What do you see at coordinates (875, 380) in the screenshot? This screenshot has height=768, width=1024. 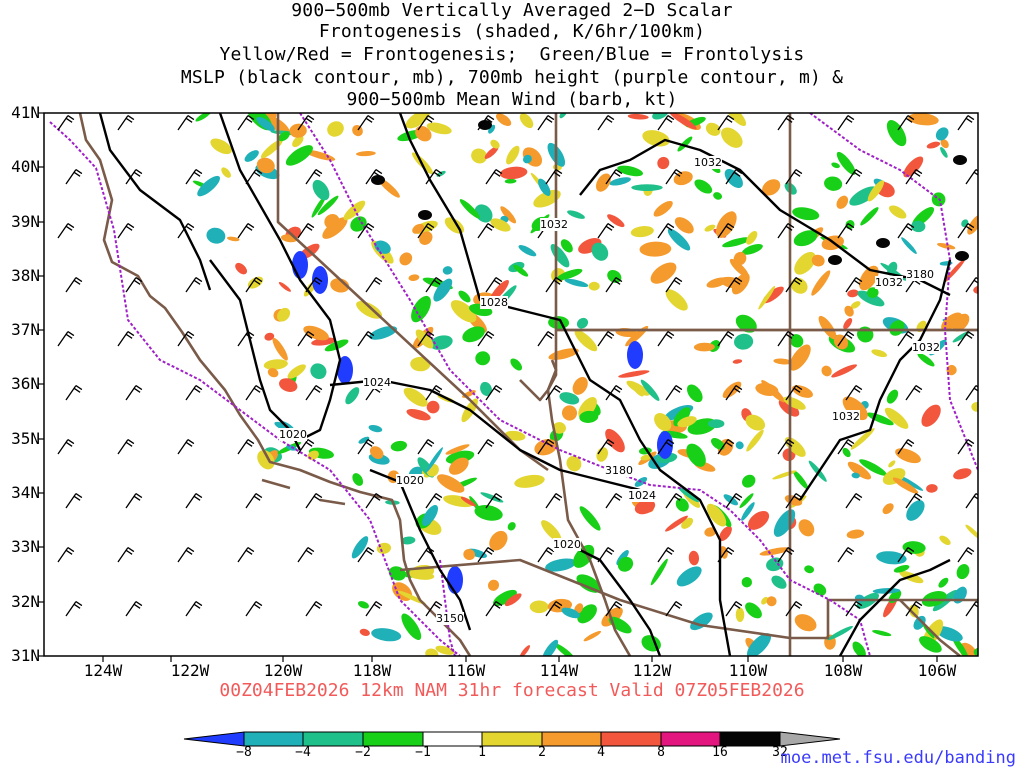 I see `mslp-contour-1032-east` at bounding box center [875, 380].